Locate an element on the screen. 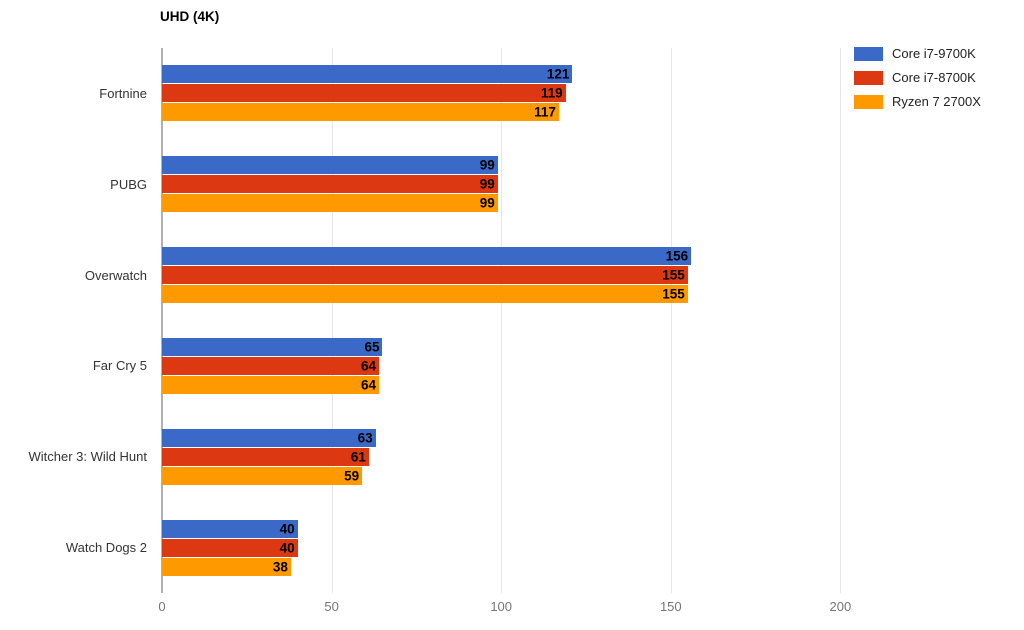 The width and height of the screenshot is (1024, 630). bar-core-i7-8700k: 40 is located at coordinates (230, 547).